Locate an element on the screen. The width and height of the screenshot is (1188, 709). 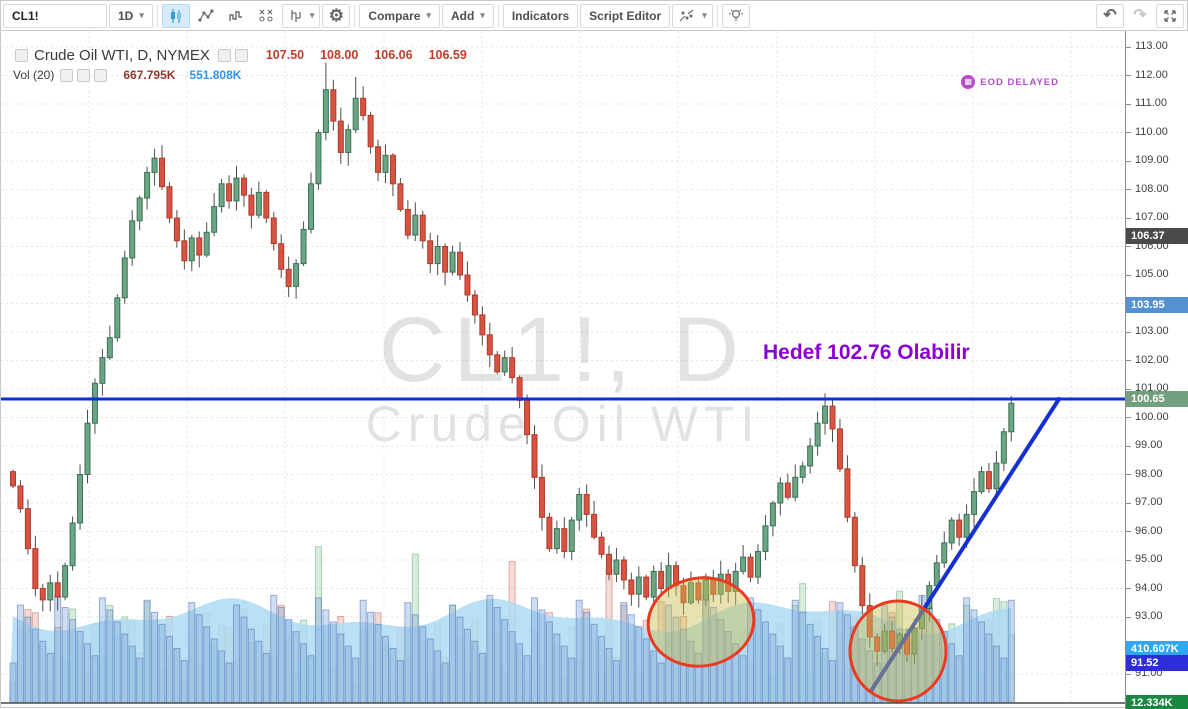
lightbulb-icon is located at coordinates (735, 14).